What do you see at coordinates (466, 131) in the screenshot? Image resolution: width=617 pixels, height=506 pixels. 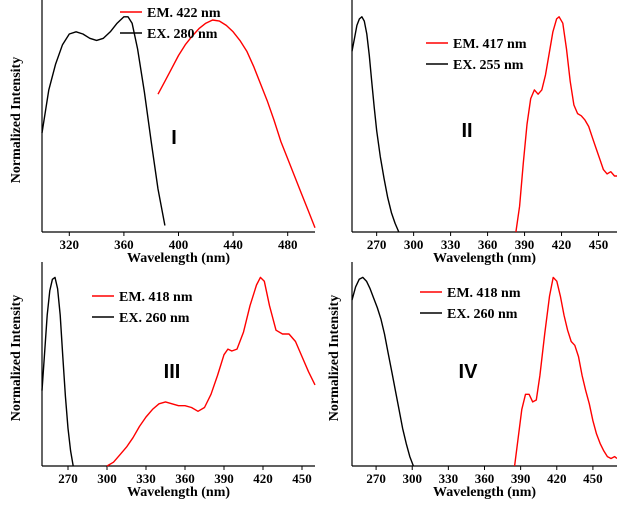 I see `panel-label: II` at bounding box center [466, 131].